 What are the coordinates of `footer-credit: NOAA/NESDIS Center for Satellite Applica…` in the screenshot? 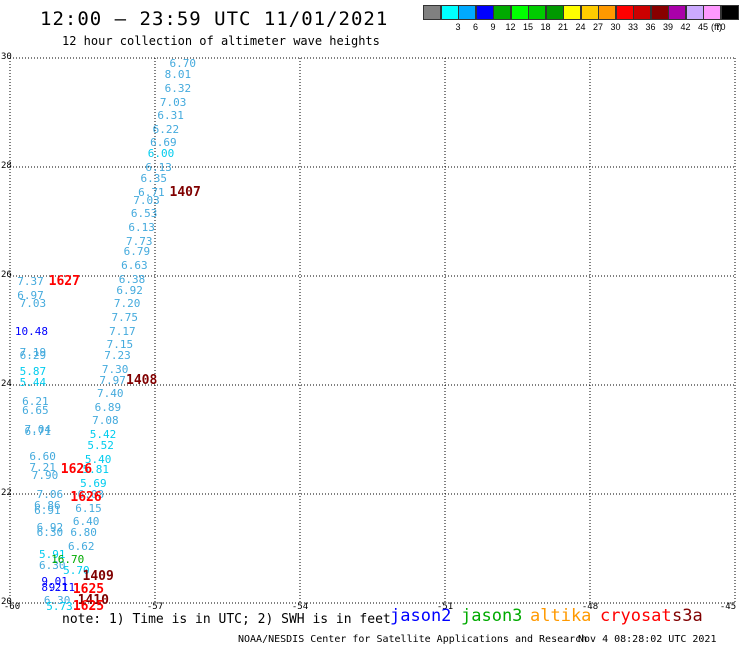 It's located at (413, 639).